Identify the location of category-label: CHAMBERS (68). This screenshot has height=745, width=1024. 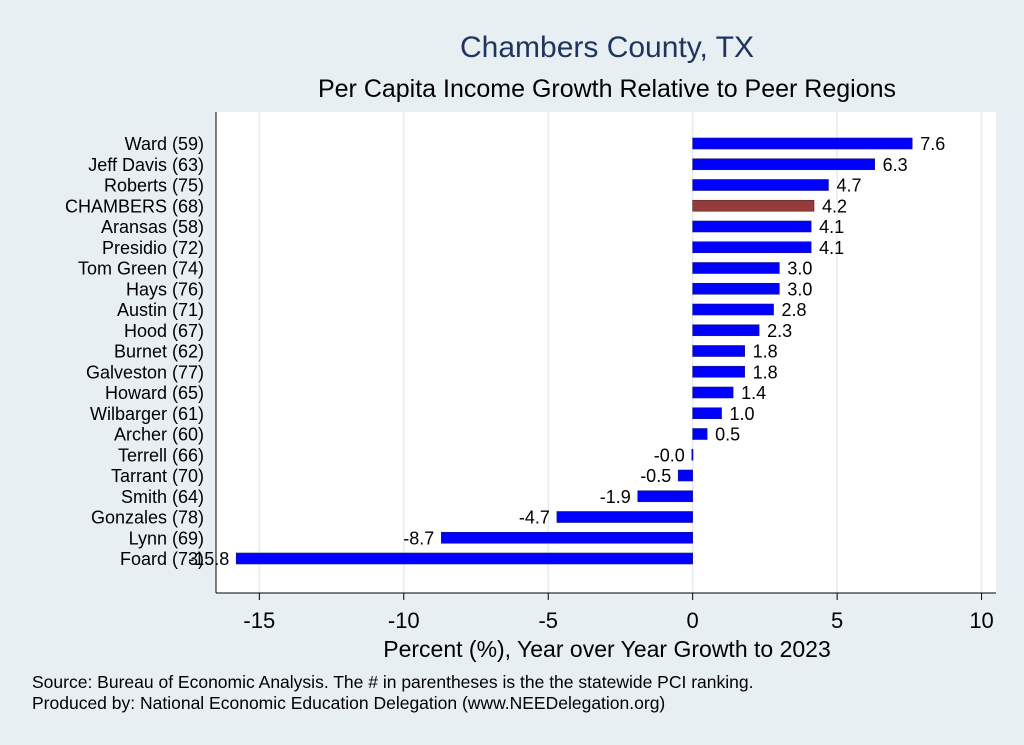
(134, 206).